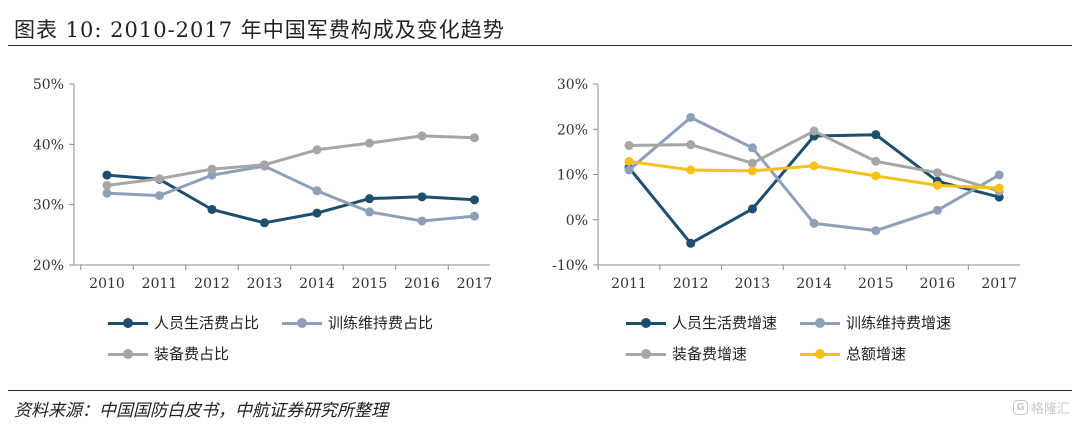  I want to click on legend-label: 训练维持费占比, so click(381, 323).